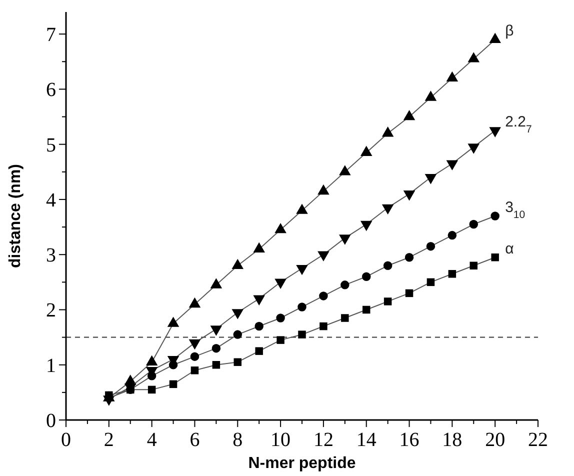  Describe the element at coordinates (495, 440) in the screenshot. I see `x-tick-label: 20` at that location.